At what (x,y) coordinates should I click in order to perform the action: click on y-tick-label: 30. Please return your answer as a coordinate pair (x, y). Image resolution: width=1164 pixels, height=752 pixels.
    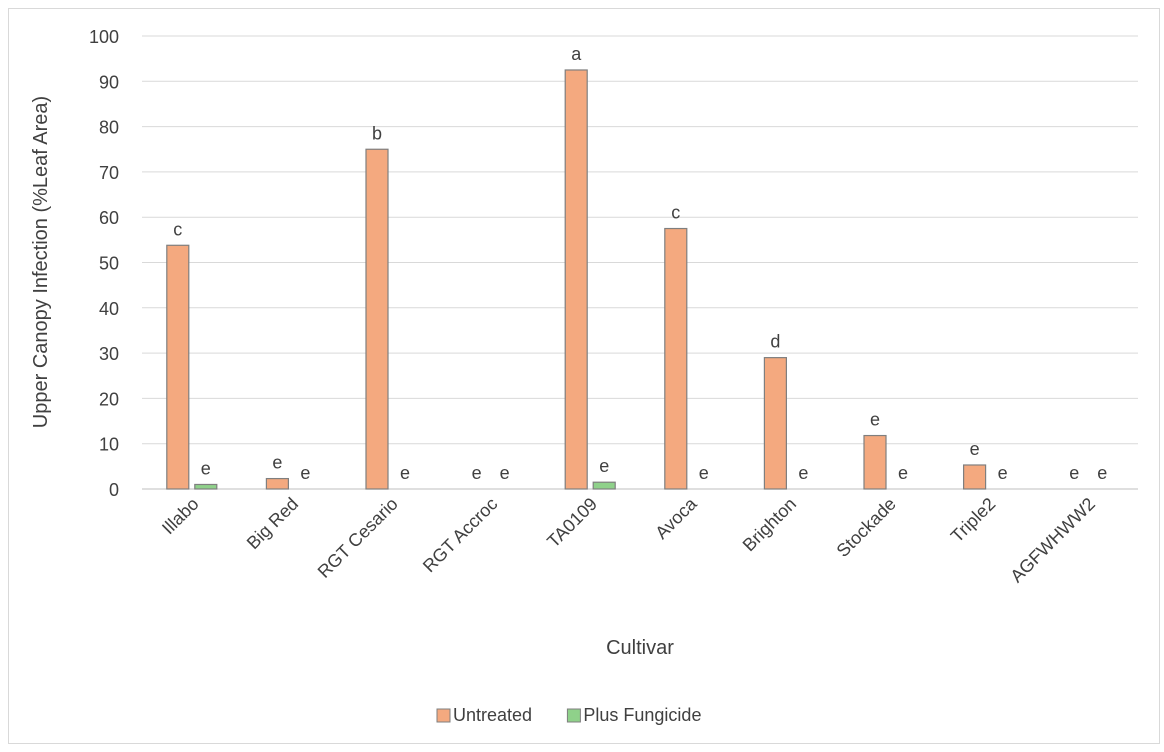
    Looking at the image, I should click on (109, 354).